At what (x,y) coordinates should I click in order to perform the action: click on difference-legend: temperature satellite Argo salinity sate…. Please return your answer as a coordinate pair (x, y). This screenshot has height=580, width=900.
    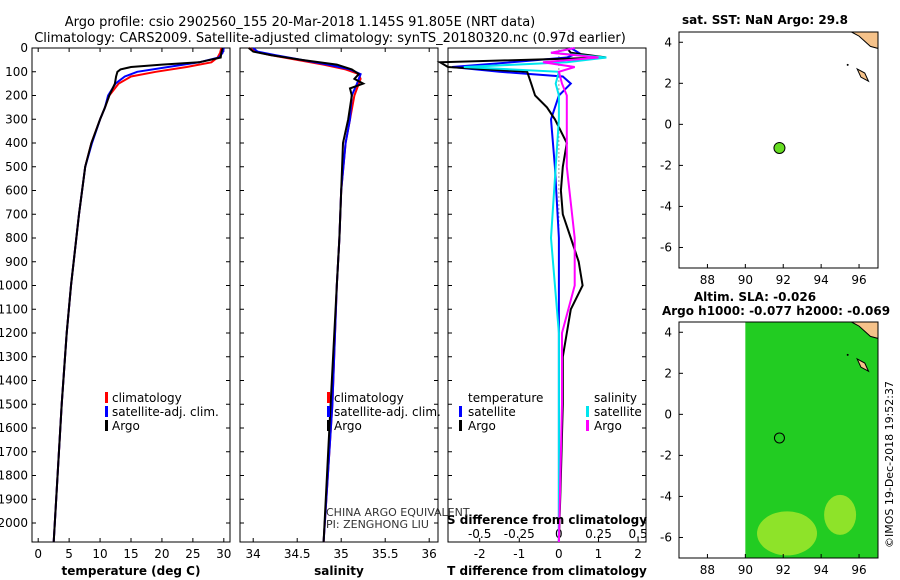
    Looking at the image, I should click on (550, 412).